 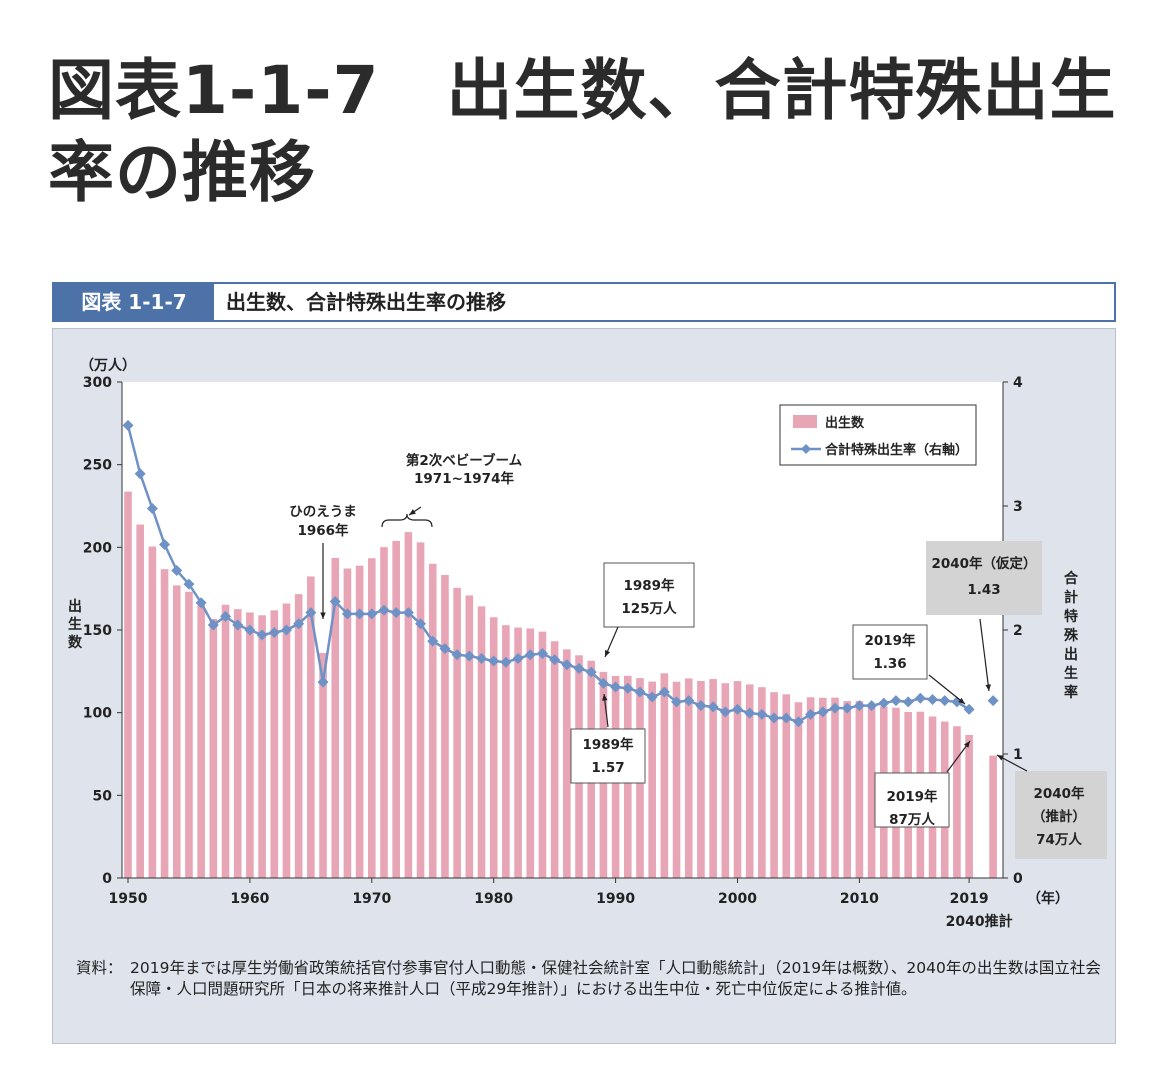 I want to click on rate-point-1969, so click(x=360, y=614).